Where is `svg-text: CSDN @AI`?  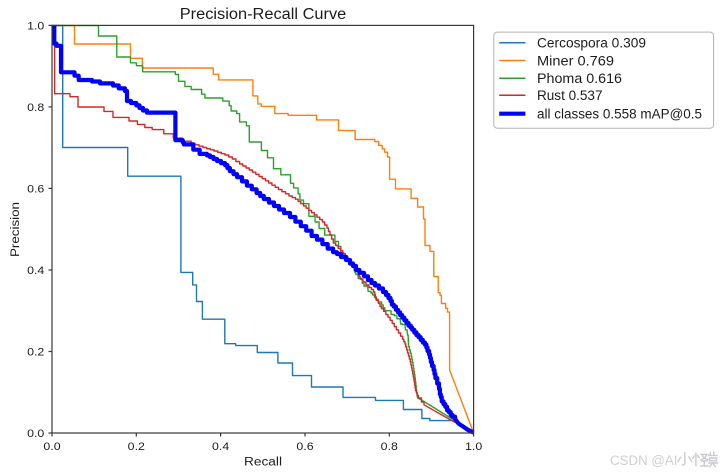
svg-text: CSDN @AI is located at coordinates (644, 460).